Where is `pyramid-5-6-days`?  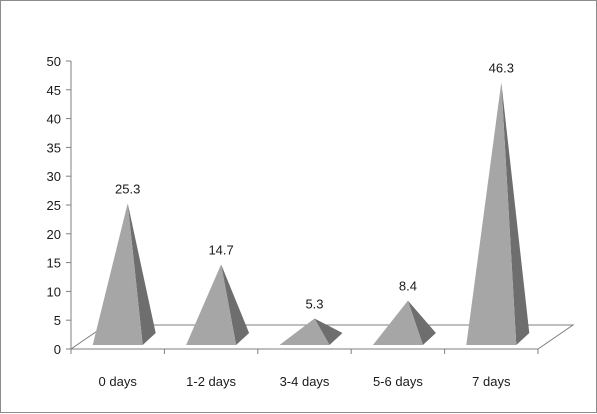
pyramid-5-6-days is located at coordinates (404, 322).